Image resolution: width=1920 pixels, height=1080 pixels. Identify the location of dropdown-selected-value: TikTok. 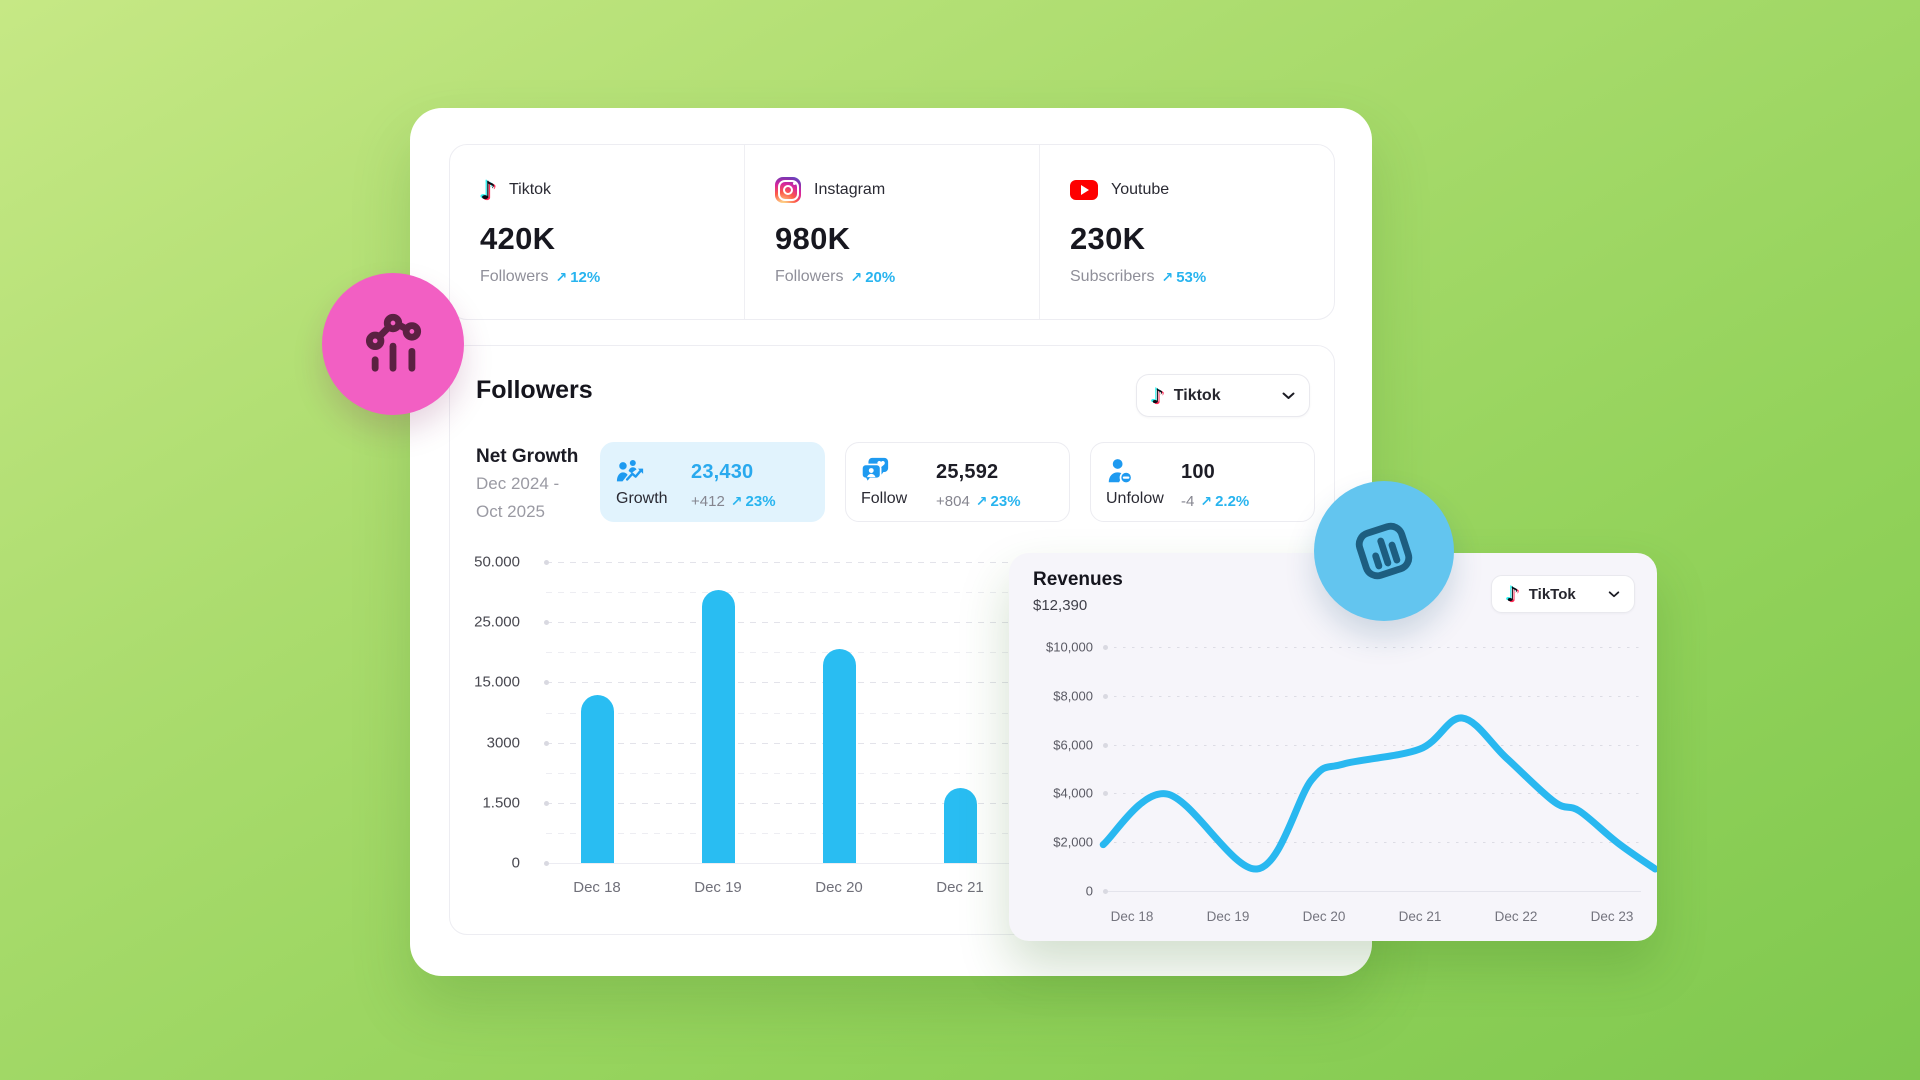
(1552, 594).